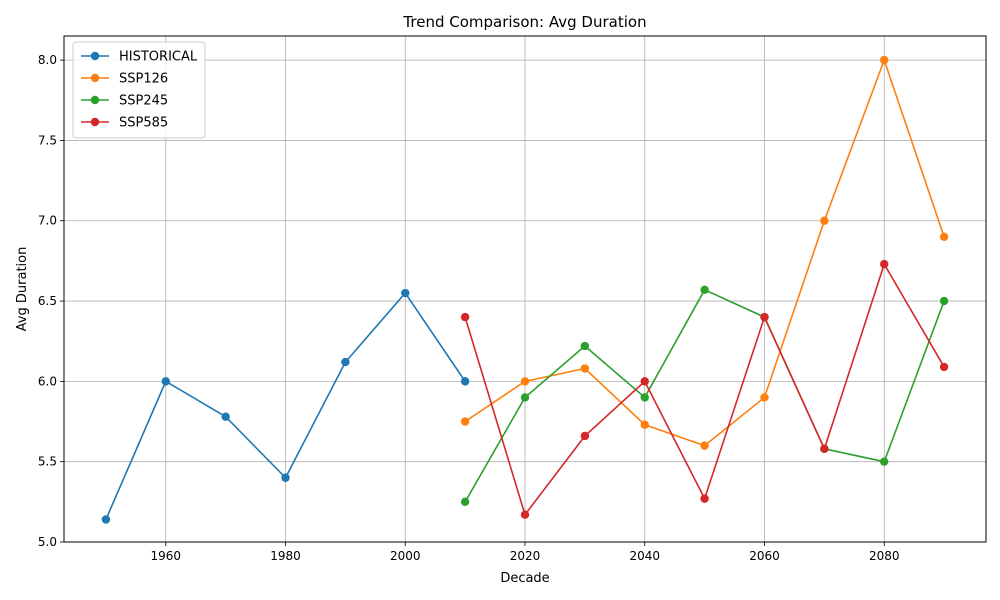  I want to click on x-tick-label: 2000, so click(405, 556).